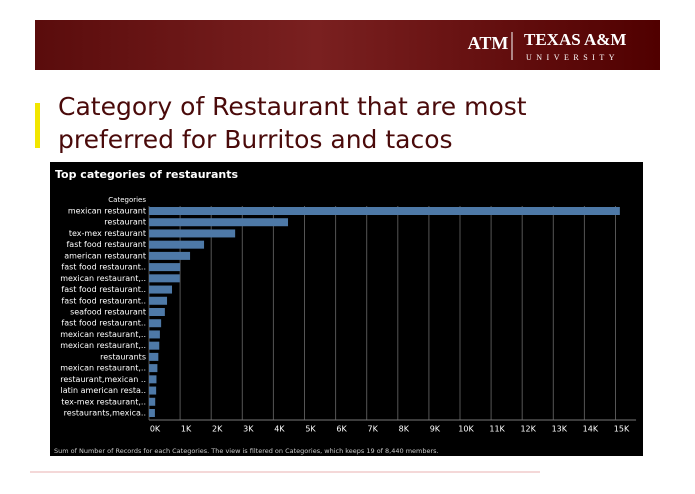 This screenshot has width=695, height=494. What do you see at coordinates (404, 429) in the screenshot?
I see `x-tick-label: 8K` at bounding box center [404, 429].